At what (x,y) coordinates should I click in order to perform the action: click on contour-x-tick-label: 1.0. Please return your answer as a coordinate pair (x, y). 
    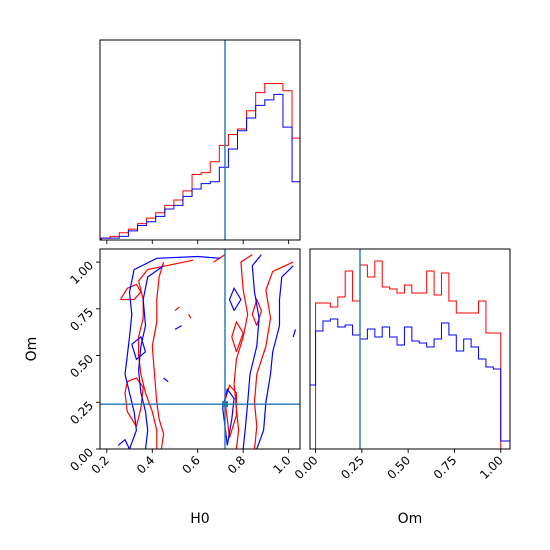
    Looking at the image, I should click on (281, 464).